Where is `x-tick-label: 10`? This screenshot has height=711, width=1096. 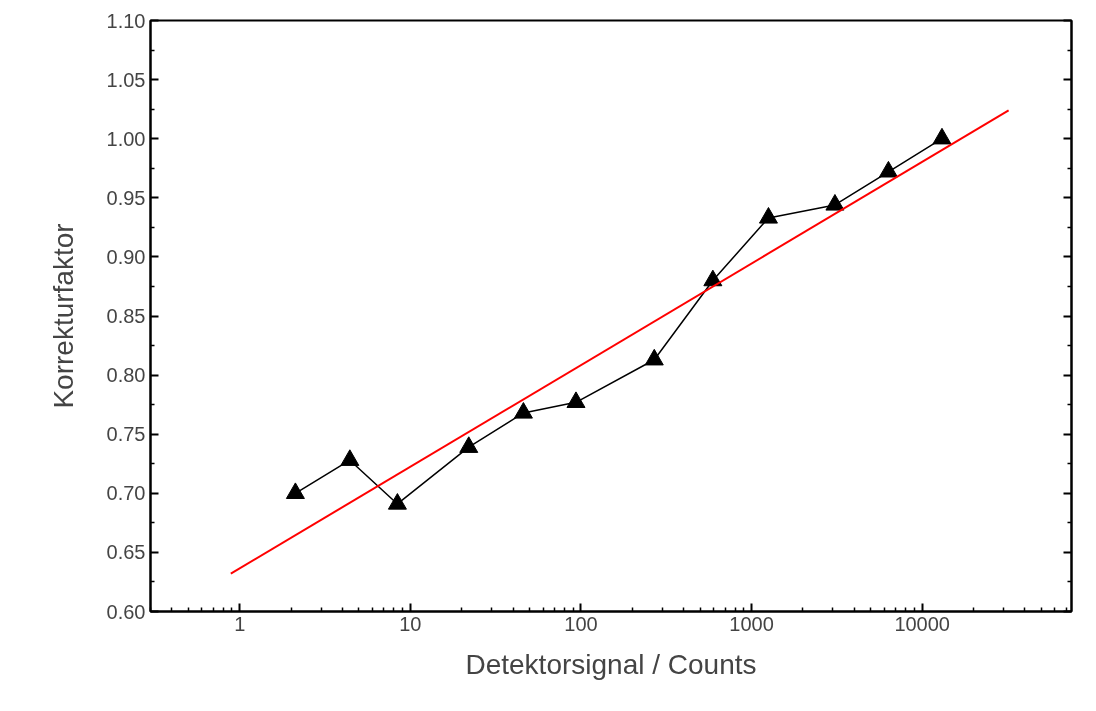 x-tick-label: 10 is located at coordinates (410, 623).